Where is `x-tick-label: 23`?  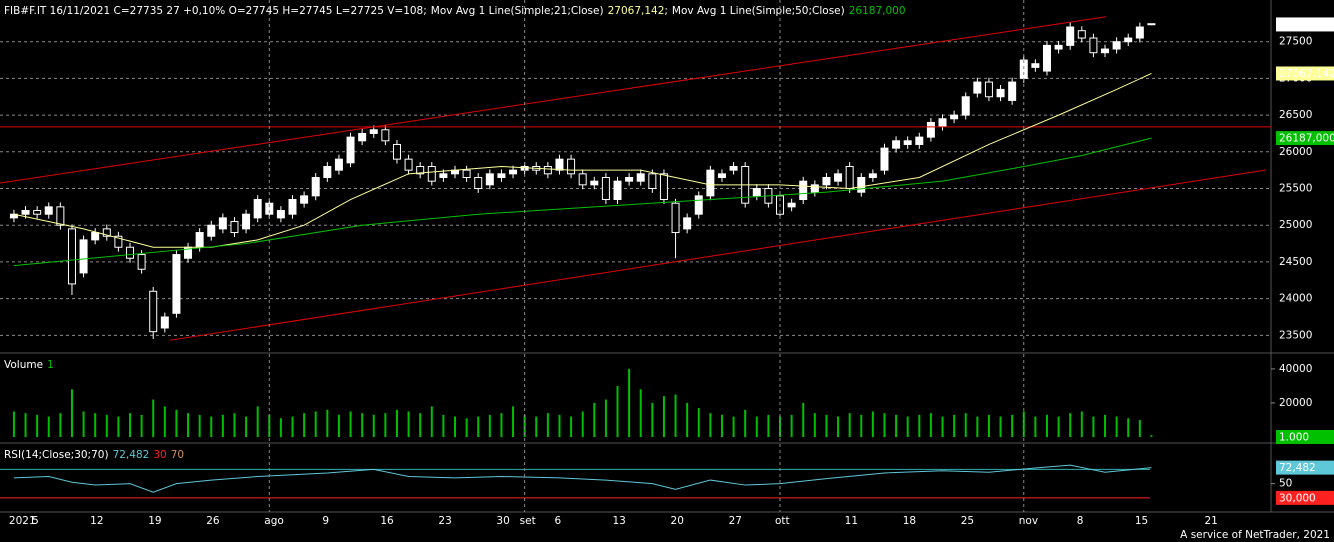
x-tick-label: 23 is located at coordinates (444, 521).